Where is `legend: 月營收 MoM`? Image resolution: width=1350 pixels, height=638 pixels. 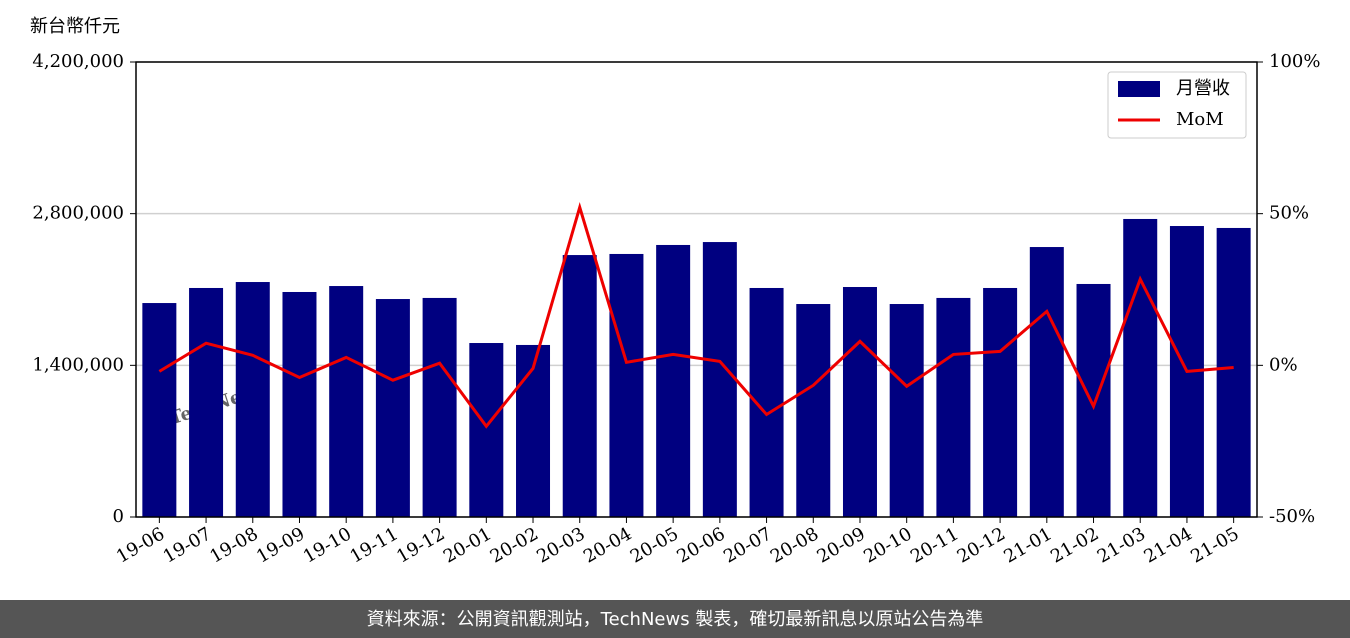 legend: 月營收 MoM is located at coordinates (1177, 105).